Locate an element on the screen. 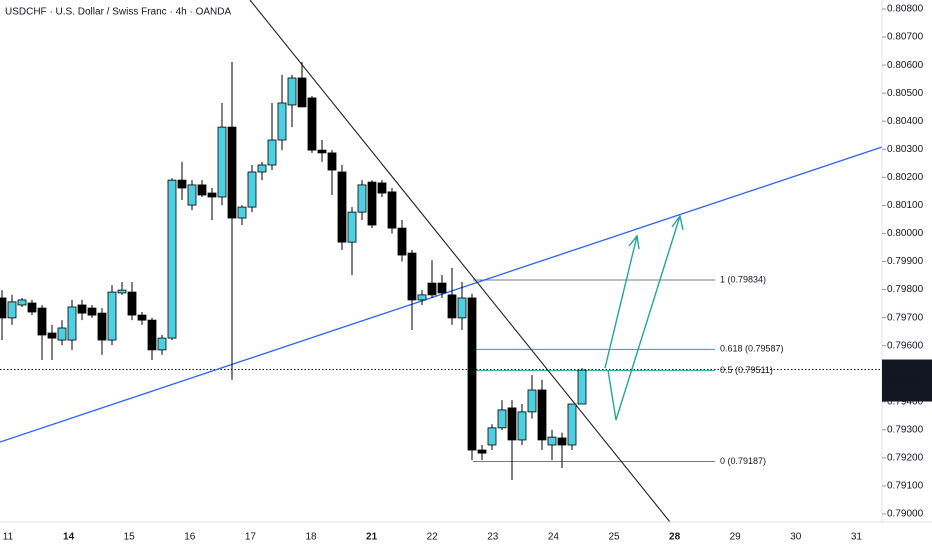  last-price-label: 0.79515 is located at coordinates (905, 368).